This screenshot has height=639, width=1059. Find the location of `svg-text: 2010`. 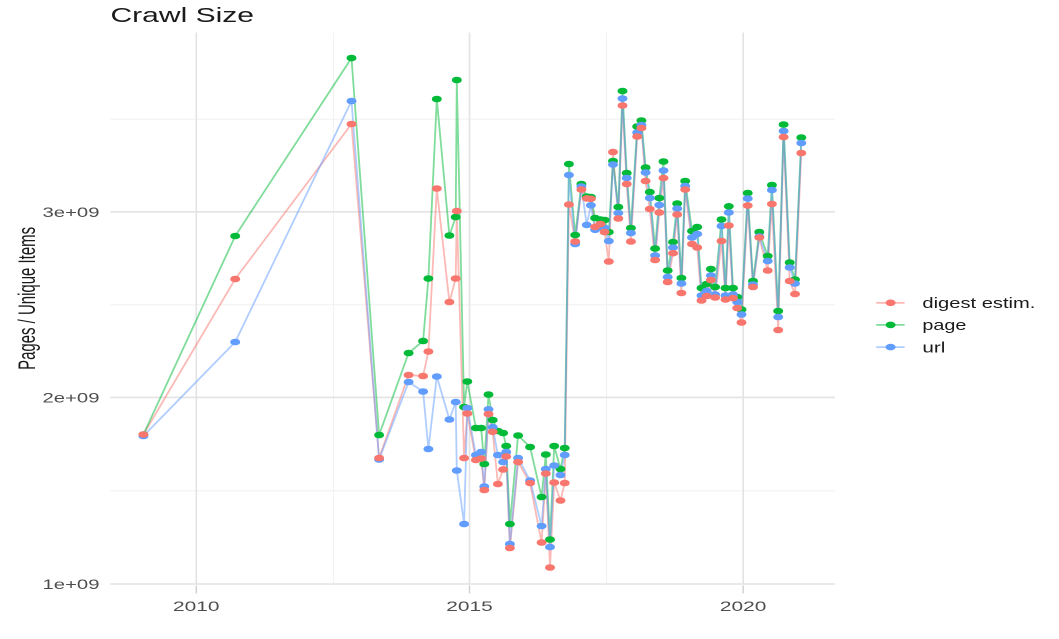

svg-text: 2010 is located at coordinates (196, 606).